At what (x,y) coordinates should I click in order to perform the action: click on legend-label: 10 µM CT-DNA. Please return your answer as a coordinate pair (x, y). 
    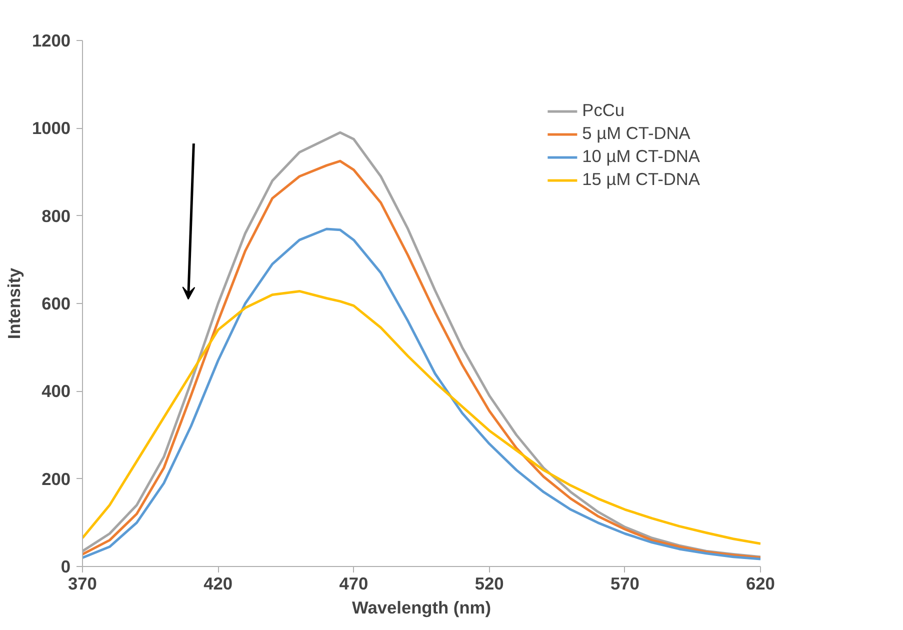
    Looking at the image, I should click on (641, 156).